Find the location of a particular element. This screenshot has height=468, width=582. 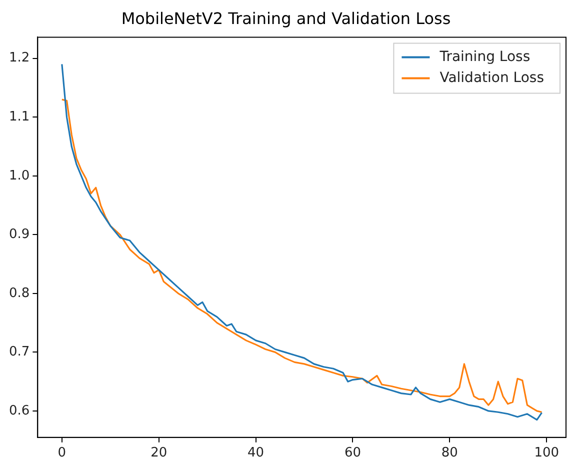

legend-label: Training Loss is located at coordinates (484, 56).